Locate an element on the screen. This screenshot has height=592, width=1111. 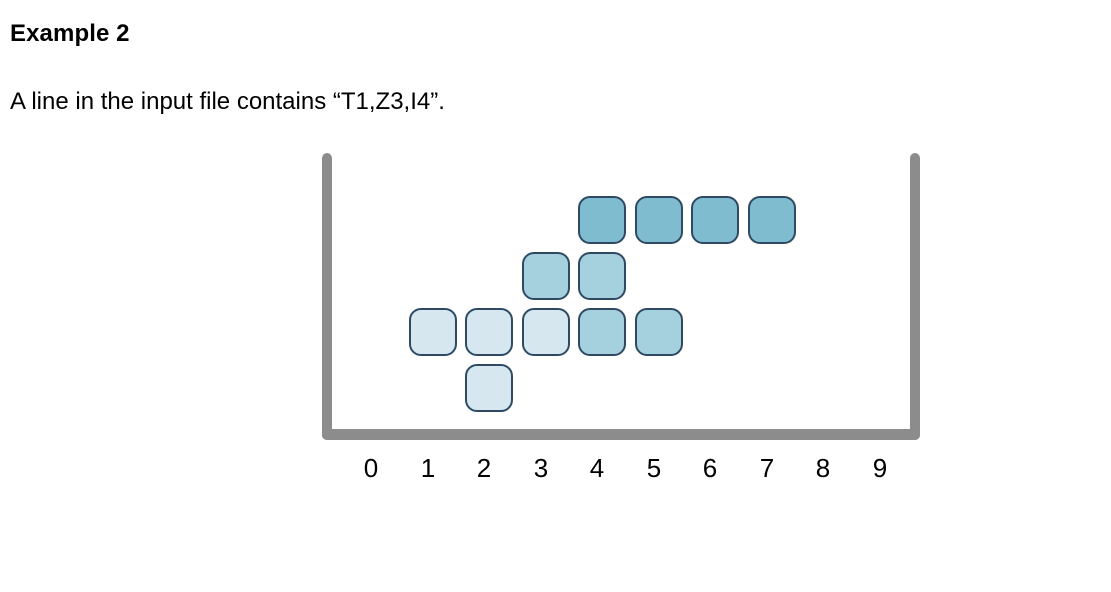
axis-label: 7 is located at coordinates (767, 468).